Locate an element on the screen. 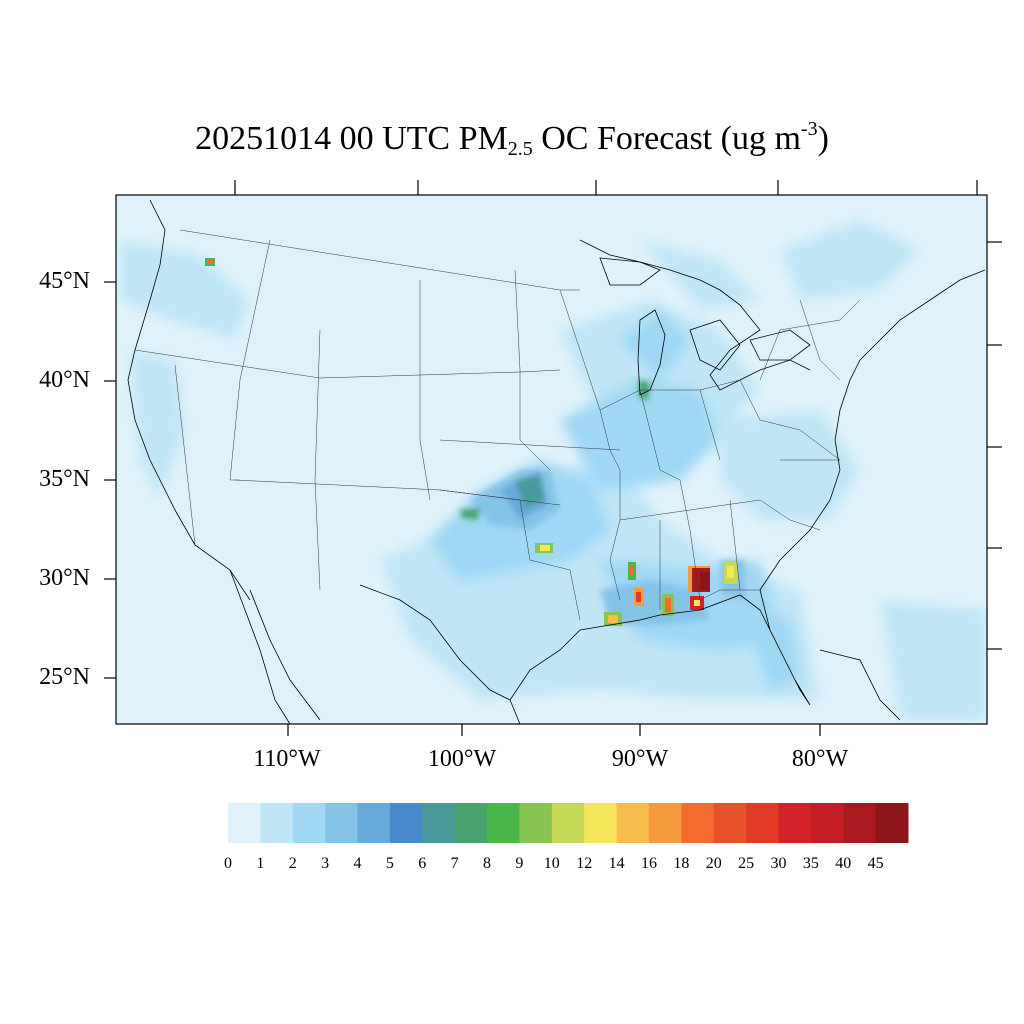 This screenshot has width=1024, height=1024. lon-label-80: 80°W is located at coordinates (820, 759).